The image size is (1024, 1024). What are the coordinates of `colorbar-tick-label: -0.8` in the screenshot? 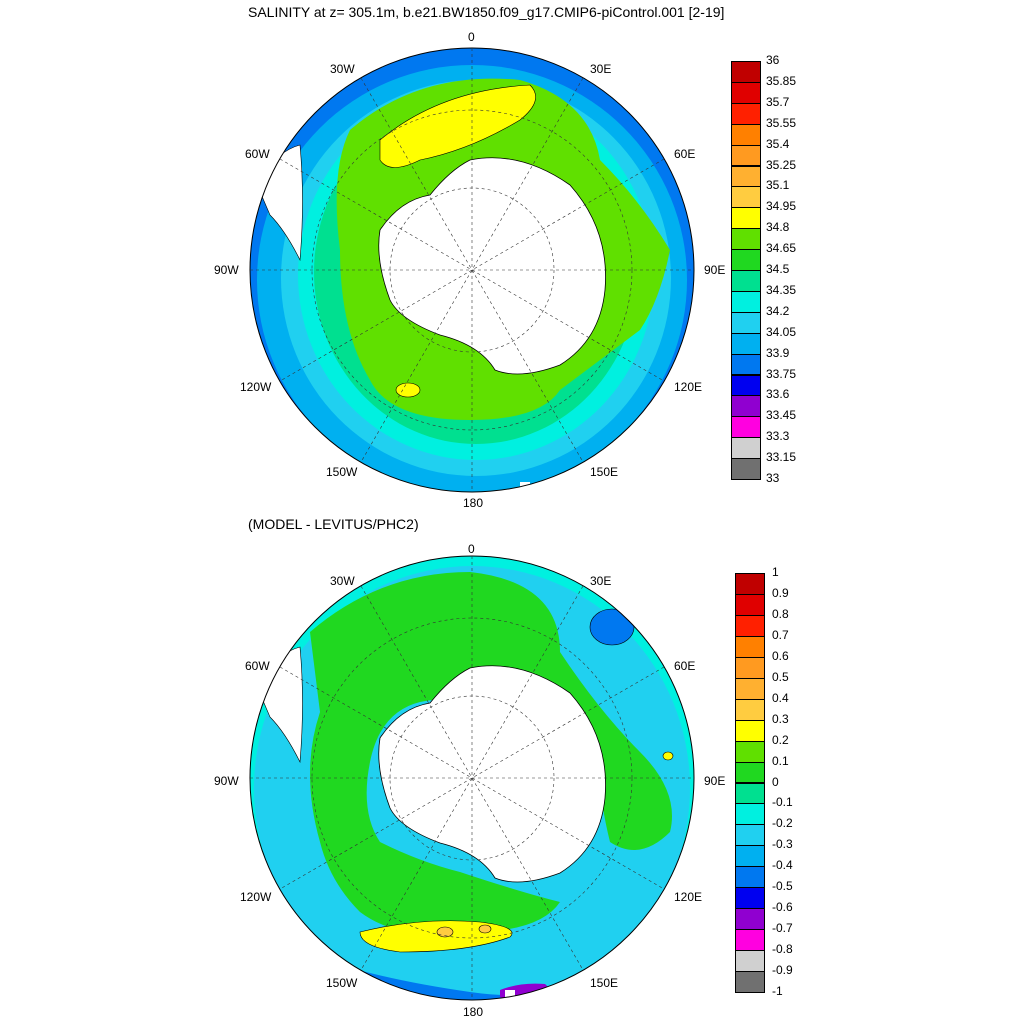 It's located at (782, 949).